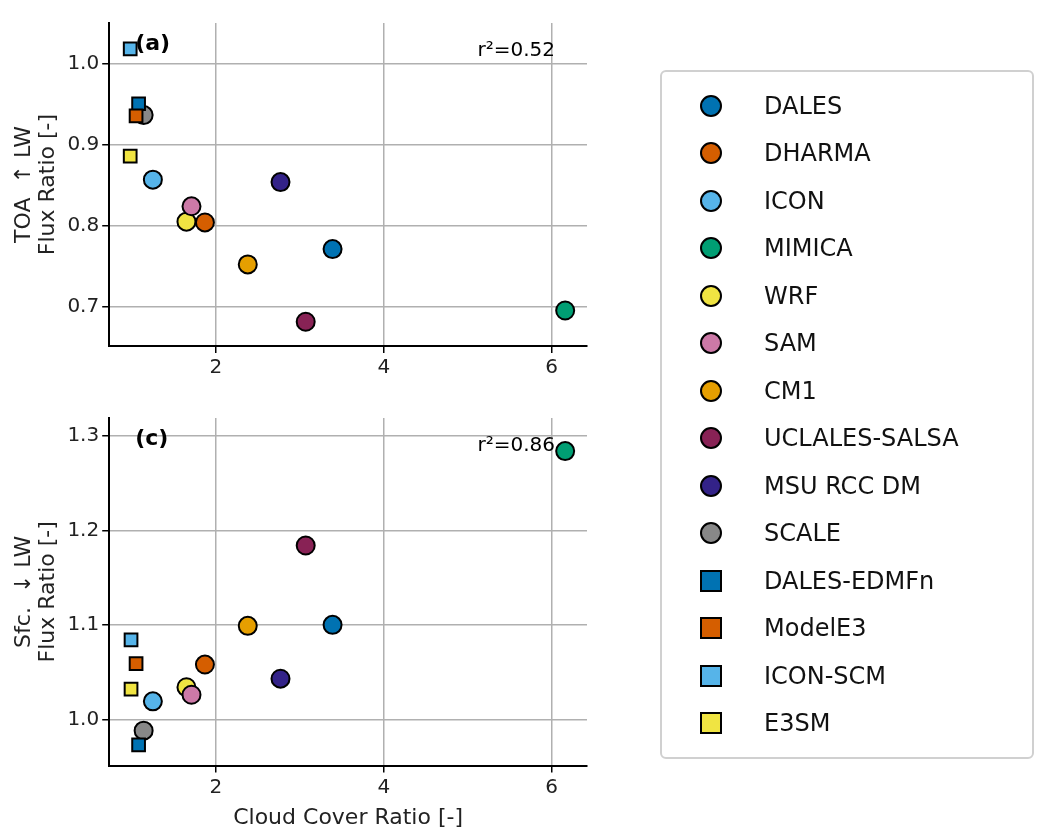 The image size is (1043, 833). Describe the element at coordinates (791, 295) in the screenshot. I see `legend-label: WRF` at that location.